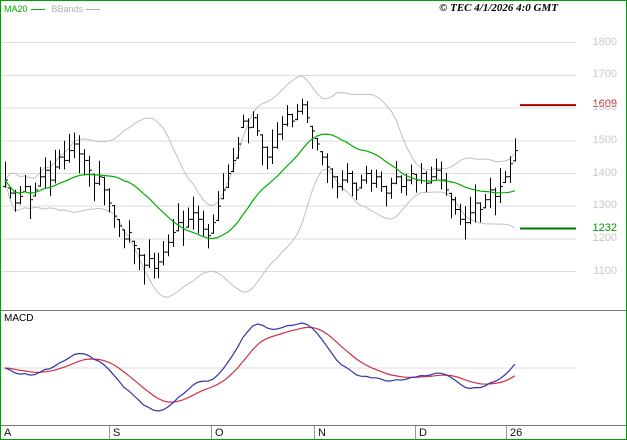 Image resolution: width=627 pixels, height=440 pixels. I want to click on month-label: 26, so click(516, 433).